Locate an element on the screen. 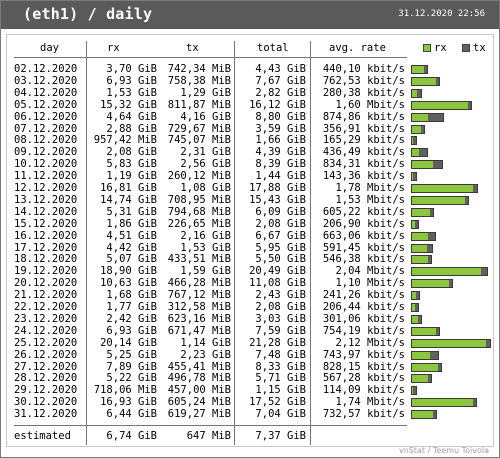 This screenshot has height=458, width=500. title-bar: (eth1) / daily 31.12.2020 22:56 is located at coordinates (250, 15).